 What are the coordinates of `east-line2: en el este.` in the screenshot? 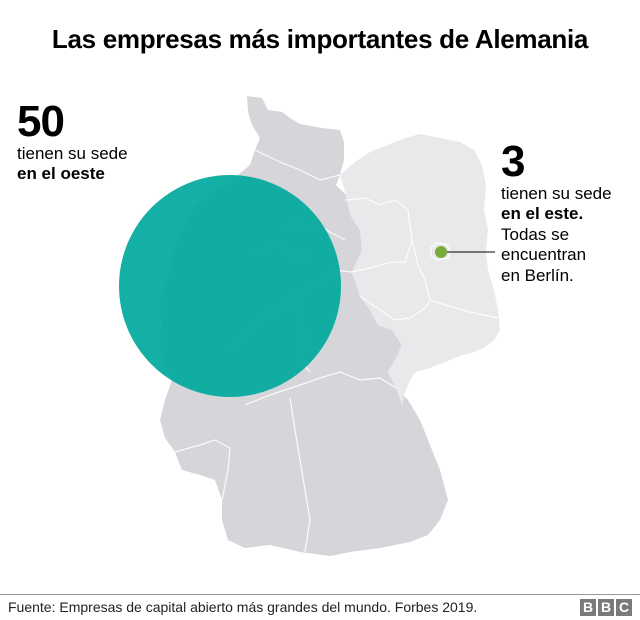 It's located at (542, 214).